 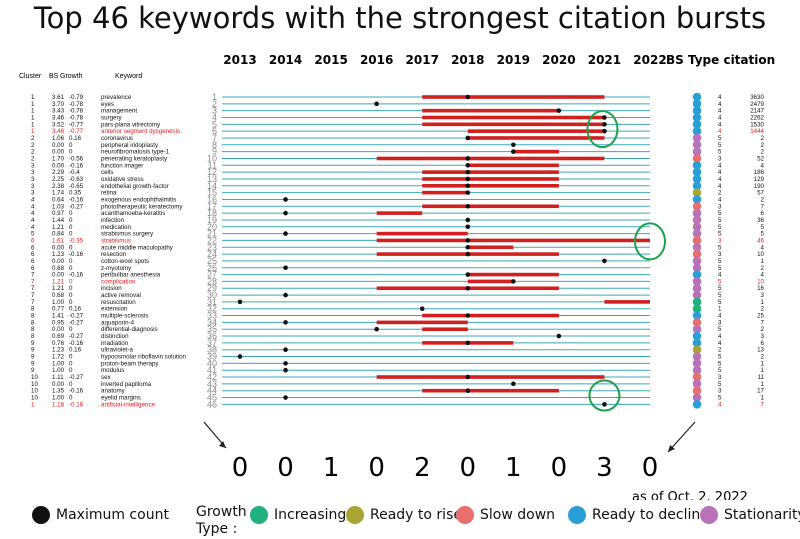 What do you see at coordinates (137, 247) in the screenshot?
I see `keyword-cell: acute middle maculopathy` at bounding box center [137, 247].